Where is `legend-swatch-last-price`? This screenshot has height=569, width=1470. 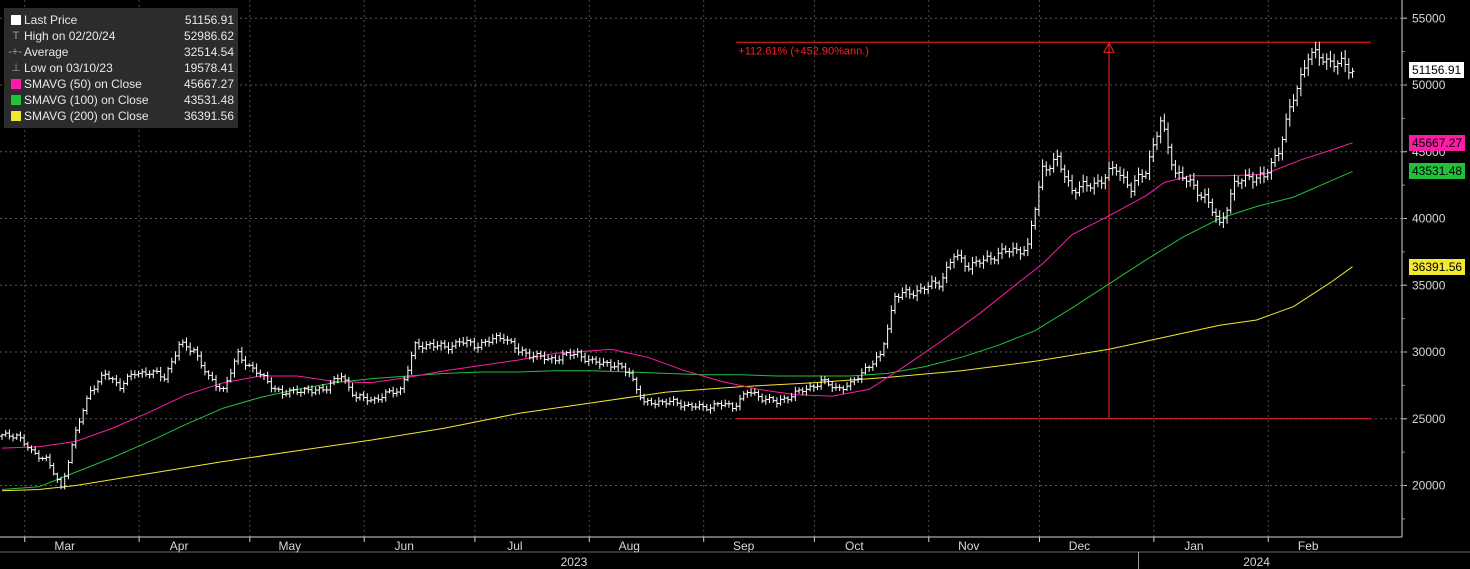
legend-swatch-last-price is located at coordinates (16, 20).